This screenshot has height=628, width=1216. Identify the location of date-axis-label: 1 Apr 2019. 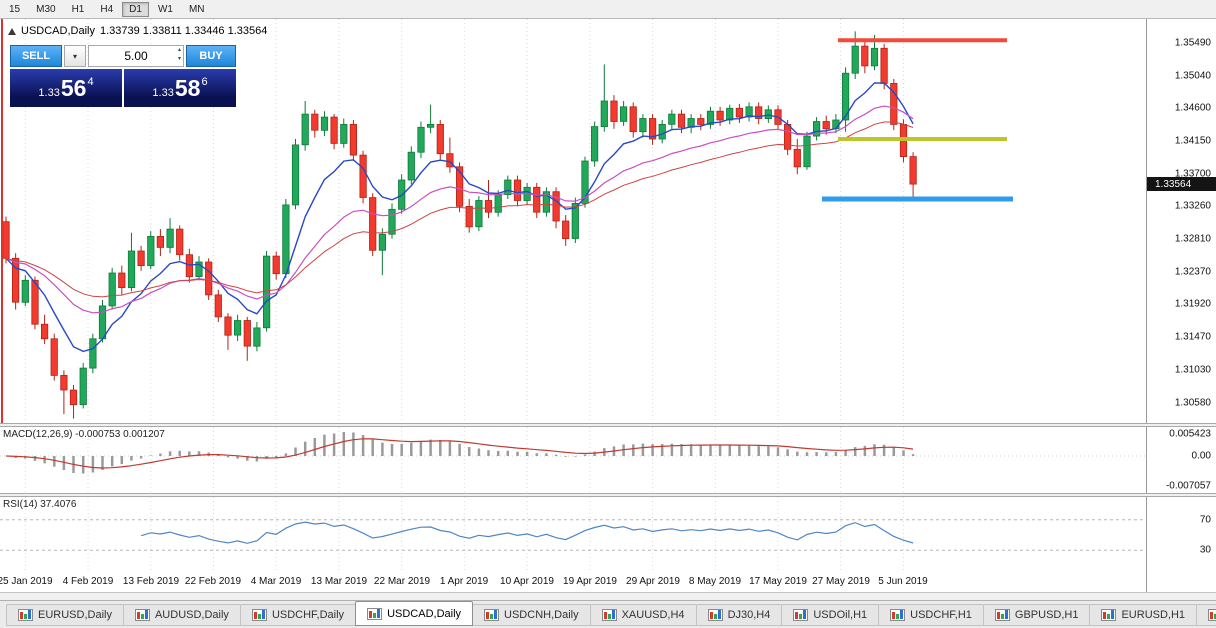
(464, 581).